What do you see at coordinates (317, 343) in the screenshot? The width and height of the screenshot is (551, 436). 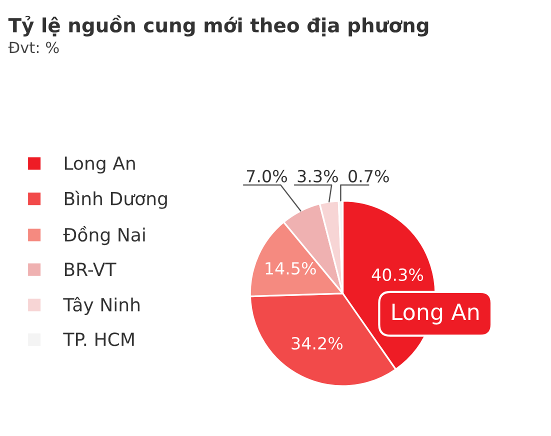 I see `data-label: 34.2%` at bounding box center [317, 343].